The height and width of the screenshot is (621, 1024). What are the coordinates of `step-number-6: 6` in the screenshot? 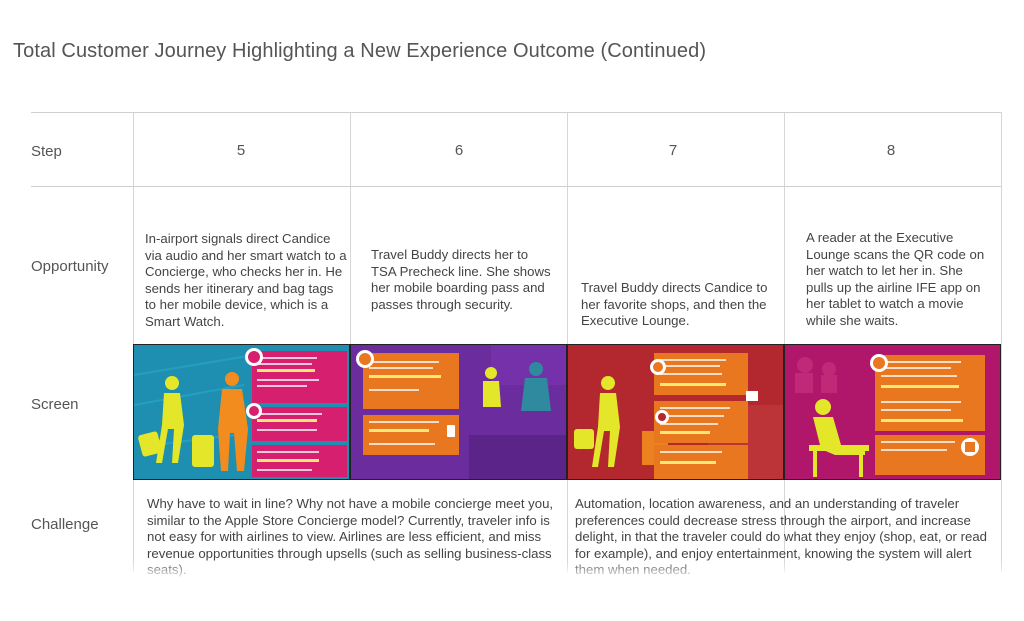 It's located at (459, 150).